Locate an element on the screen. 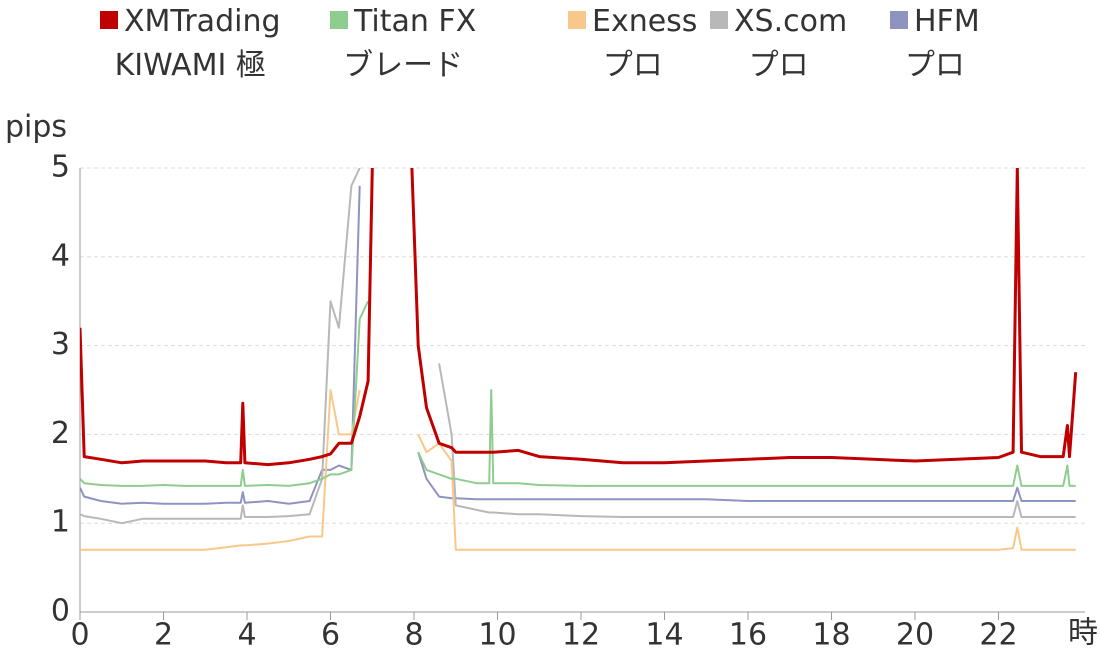 Image resolution: width=1100 pixels, height=657 pixels. legend-label: HFM プロ is located at coordinates (942, 43).